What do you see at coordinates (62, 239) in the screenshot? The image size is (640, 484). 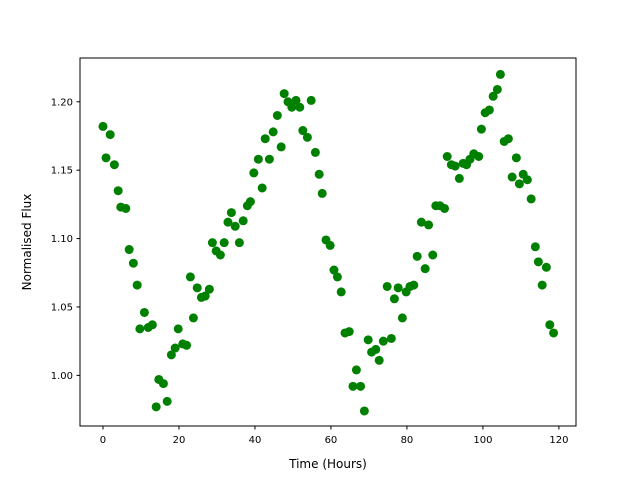 I see `y-tick-label: 1.10` at bounding box center [62, 239].